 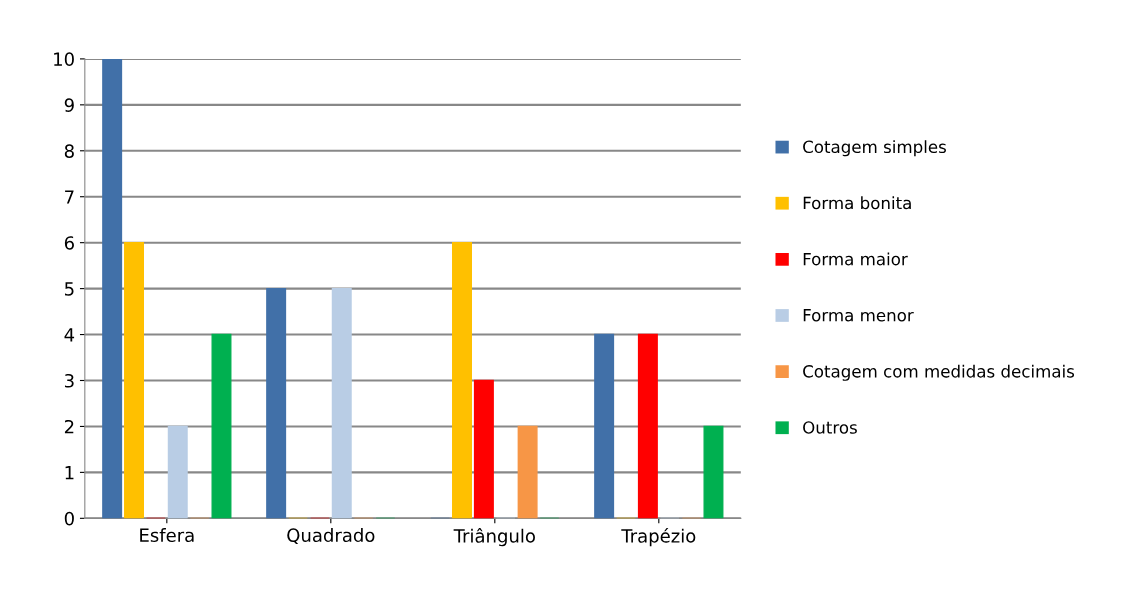 What do you see at coordinates (69, 380) in the screenshot?
I see `y-tick-label: 3` at bounding box center [69, 380].